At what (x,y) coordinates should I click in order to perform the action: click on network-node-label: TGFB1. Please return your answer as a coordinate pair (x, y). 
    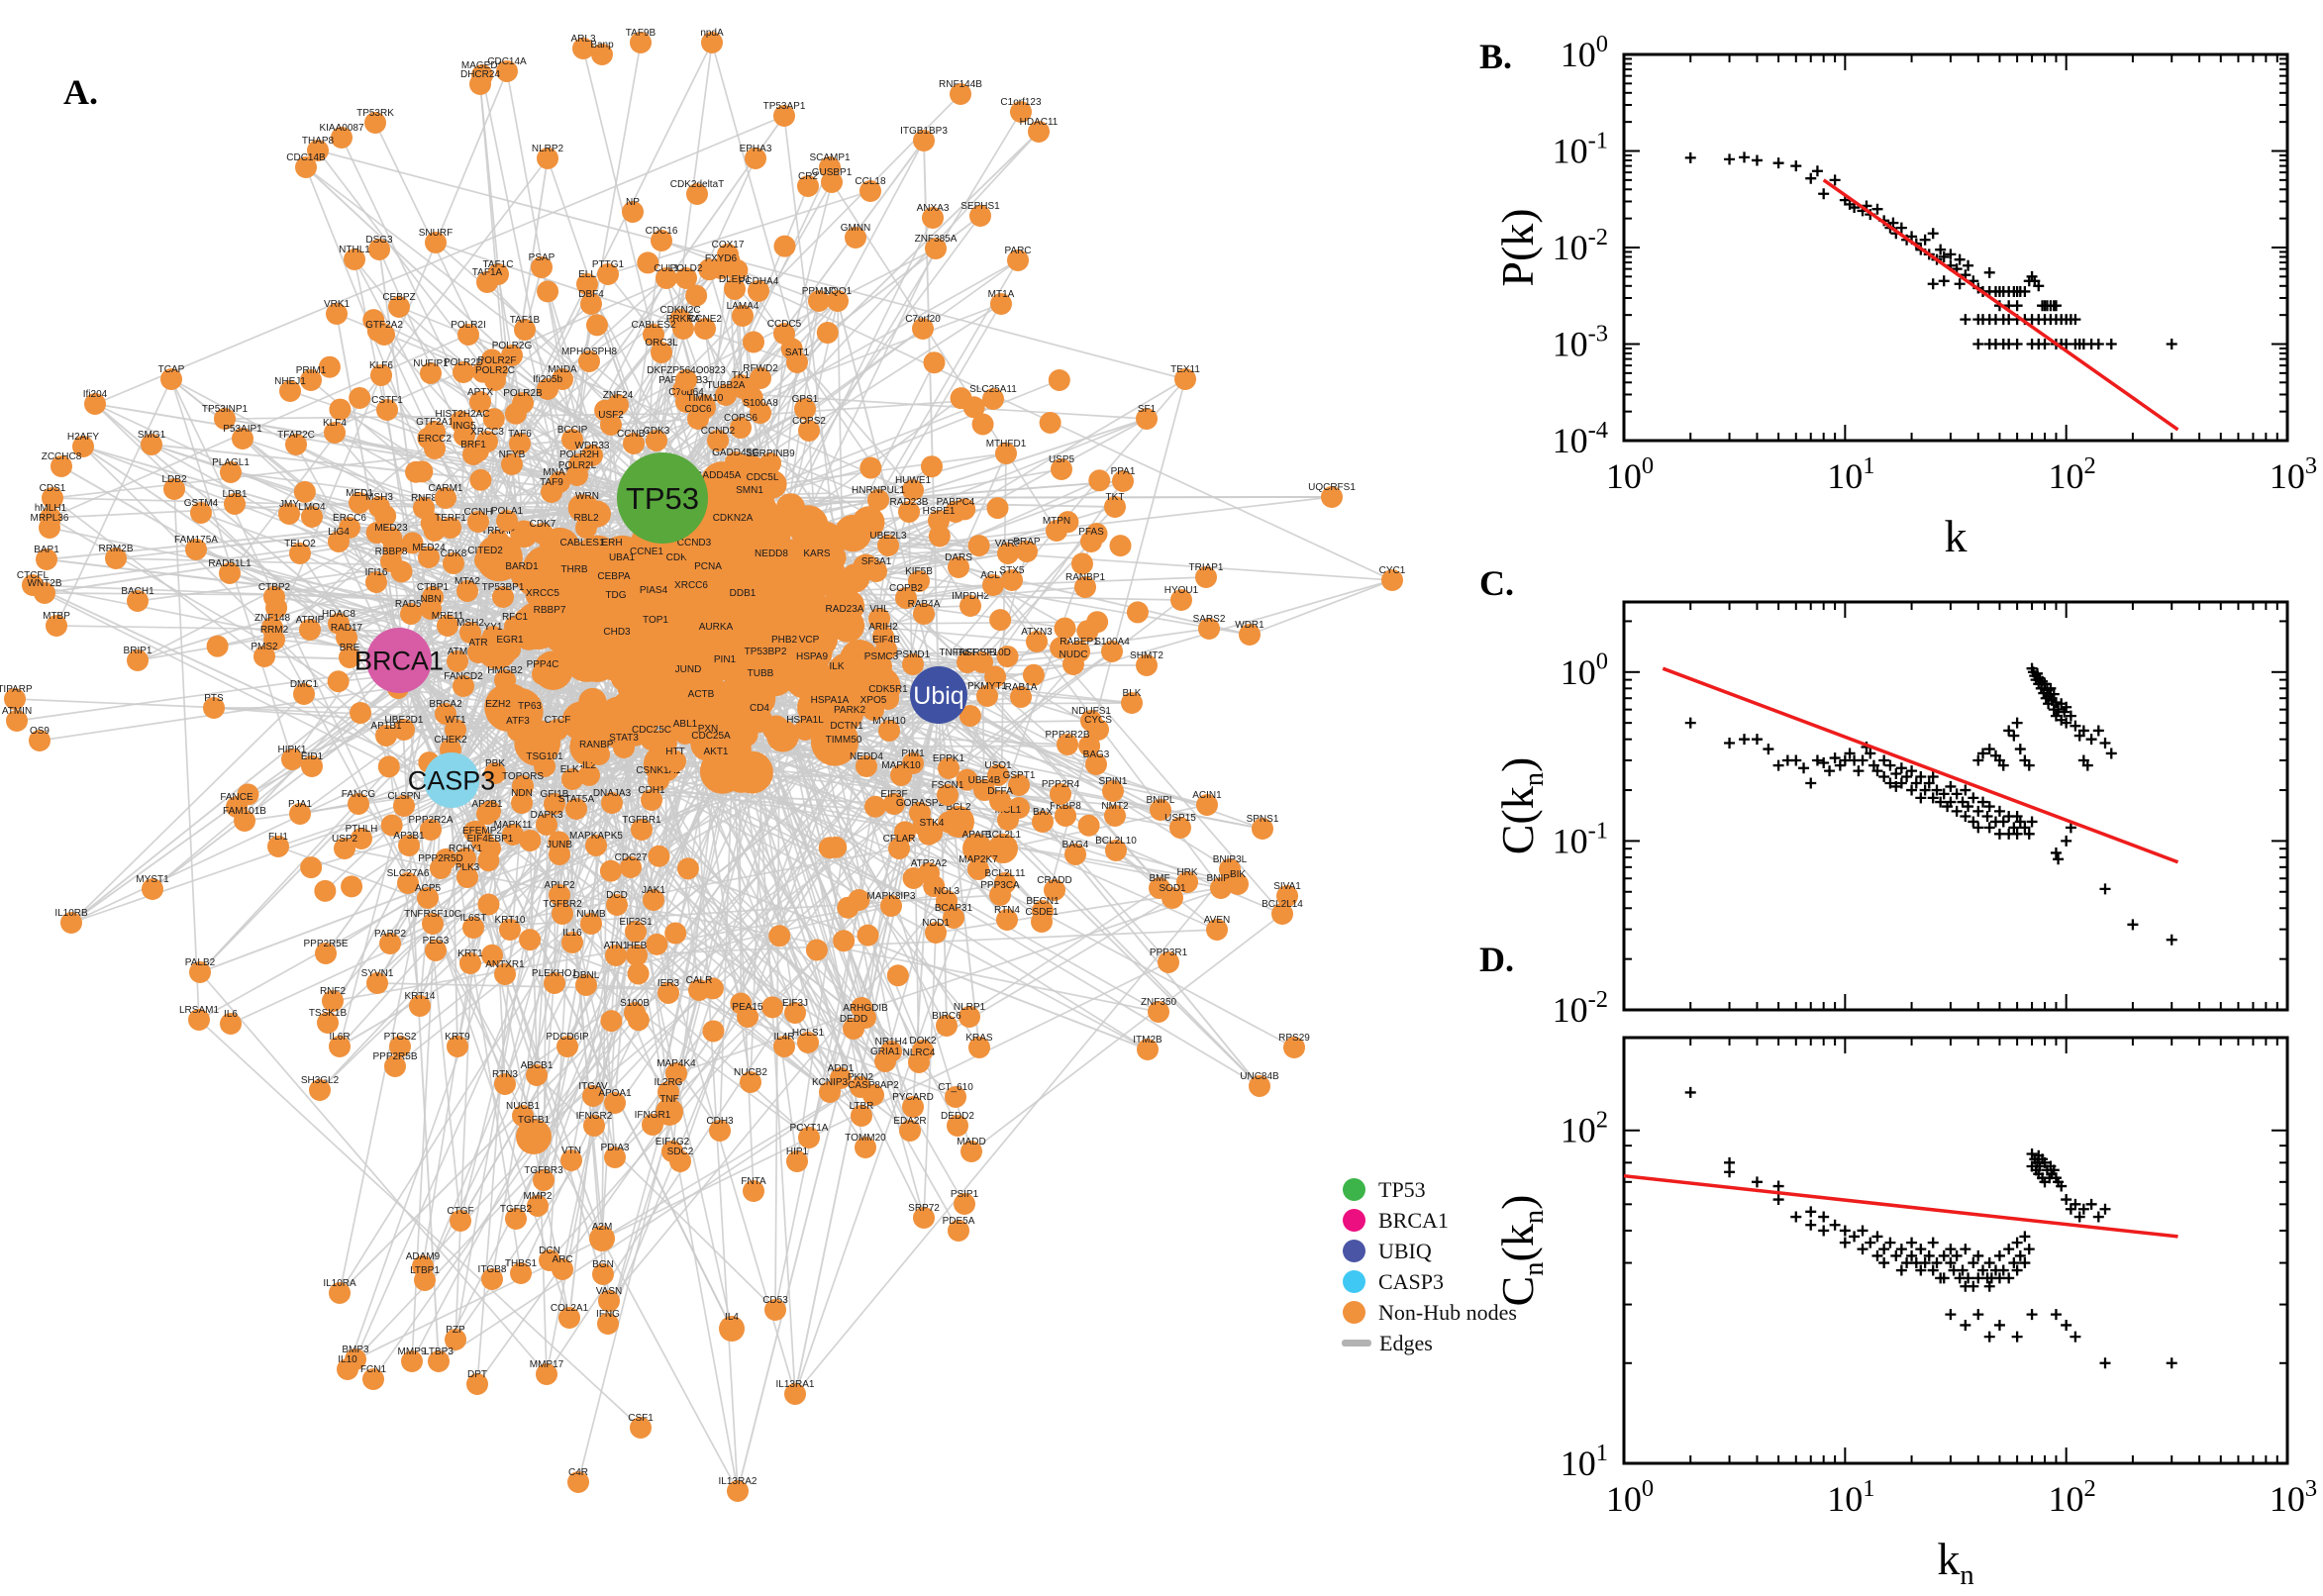
    Looking at the image, I should click on (534, 1120).